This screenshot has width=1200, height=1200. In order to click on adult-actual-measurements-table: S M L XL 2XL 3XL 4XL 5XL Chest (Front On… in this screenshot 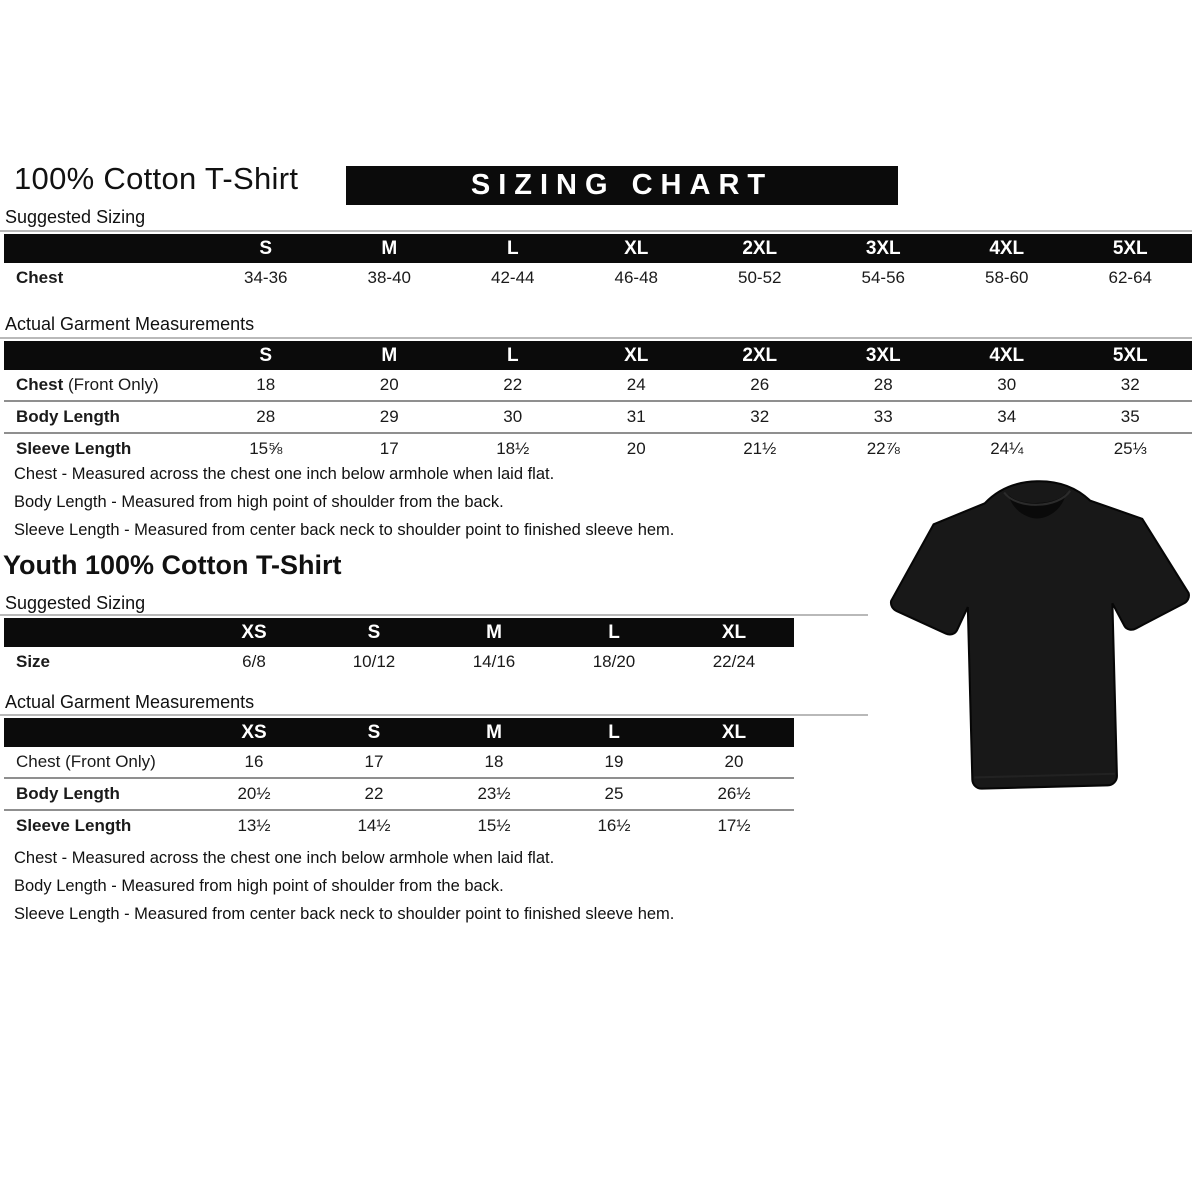, I will do `click(598, 402)`.